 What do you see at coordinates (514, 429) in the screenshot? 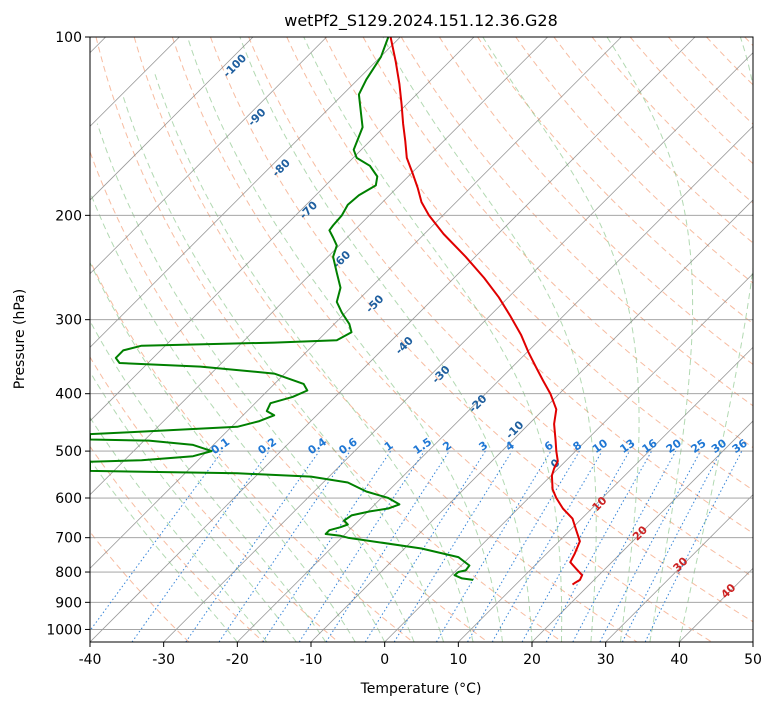
I see `isotherm-label: -10` at bounding box center [514, 429].